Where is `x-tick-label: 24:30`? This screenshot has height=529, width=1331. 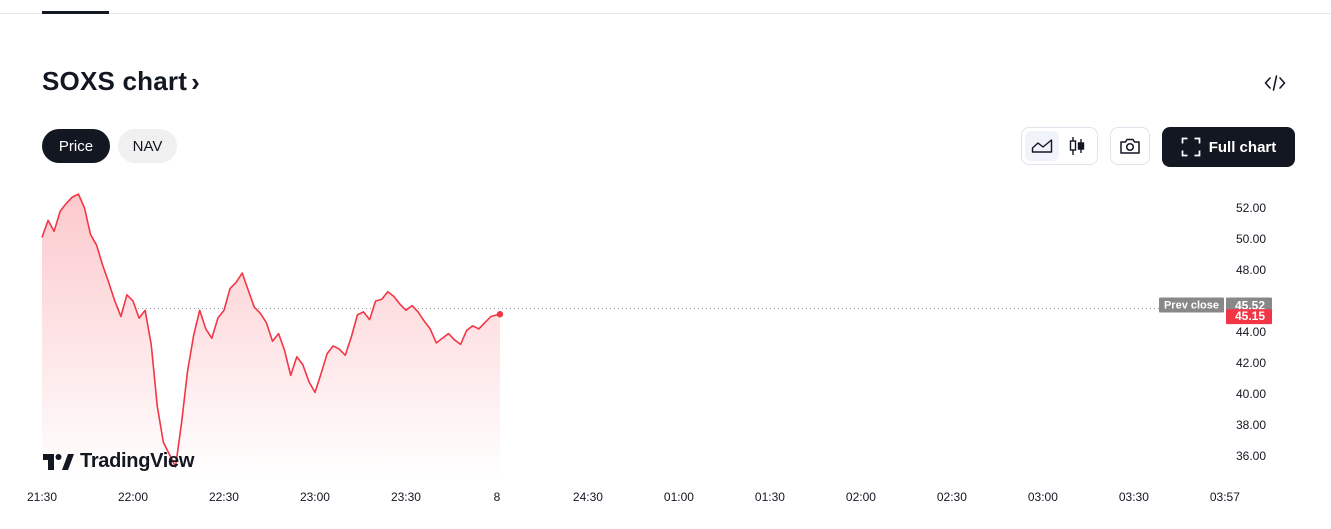 x-tick-label: 24:30 is located at coordinates (588, 497).